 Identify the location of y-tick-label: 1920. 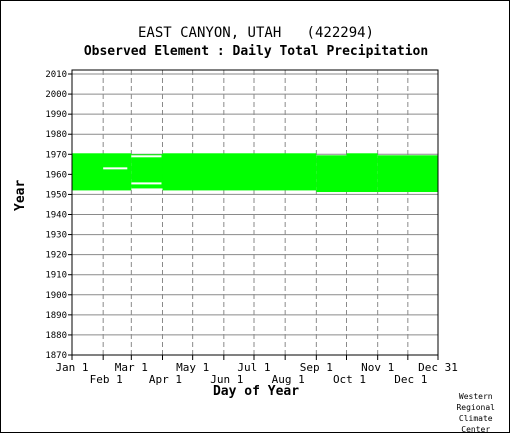
(56, 256).